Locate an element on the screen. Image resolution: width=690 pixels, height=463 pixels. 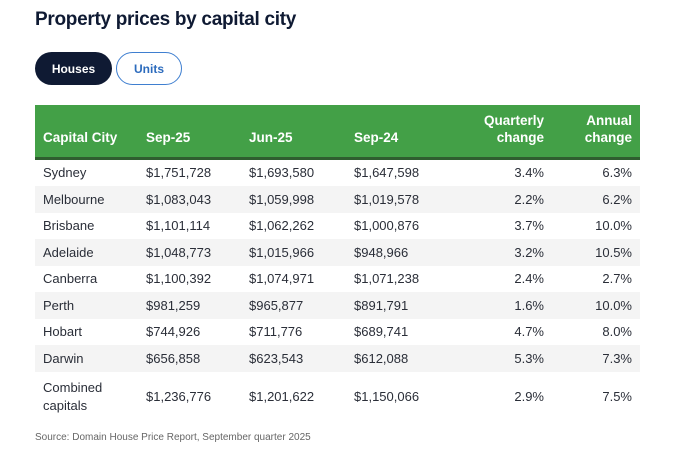
sep-24-cell: $1,071,238 is located at coordinates (387, 279).